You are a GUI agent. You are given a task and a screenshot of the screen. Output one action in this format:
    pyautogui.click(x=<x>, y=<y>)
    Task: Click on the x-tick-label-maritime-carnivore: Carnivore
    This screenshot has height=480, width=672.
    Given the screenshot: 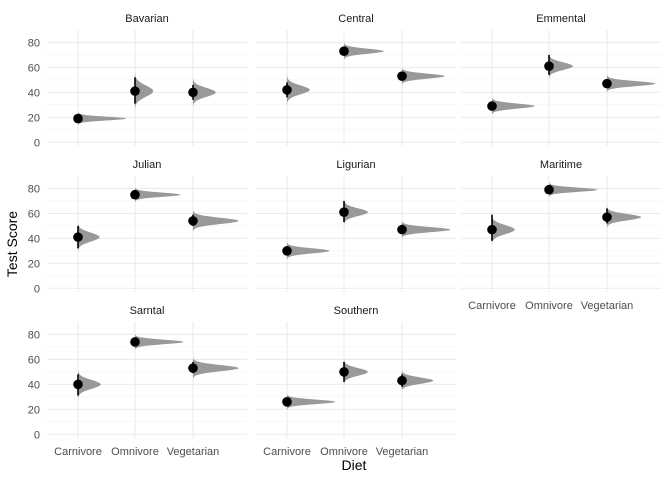 What is the action you would take?
    pyautogui.click(x=492, y=306)
    